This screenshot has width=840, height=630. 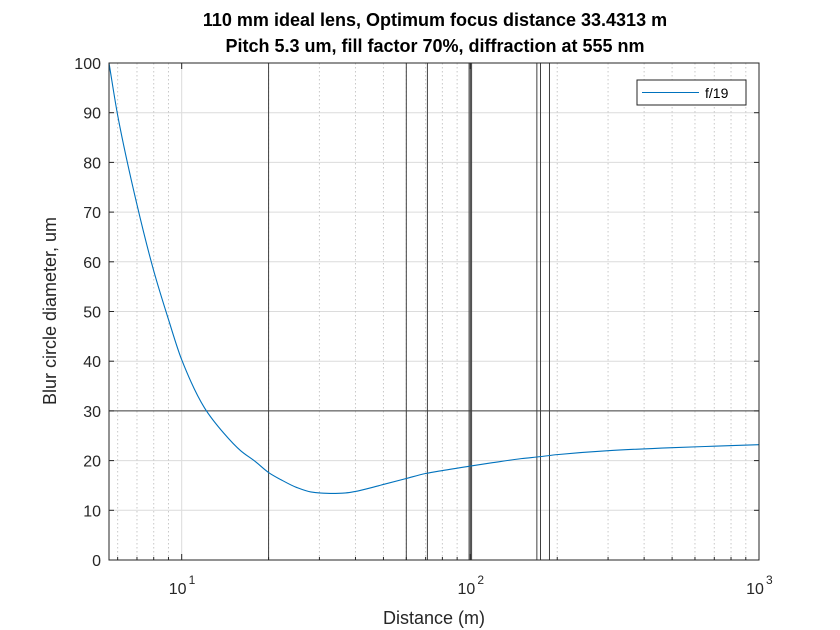 What do you see at coordinates (480, 580) in the screenshot?
I see `x-tick-label-exponent: 2` at bounding box center [480, 580].